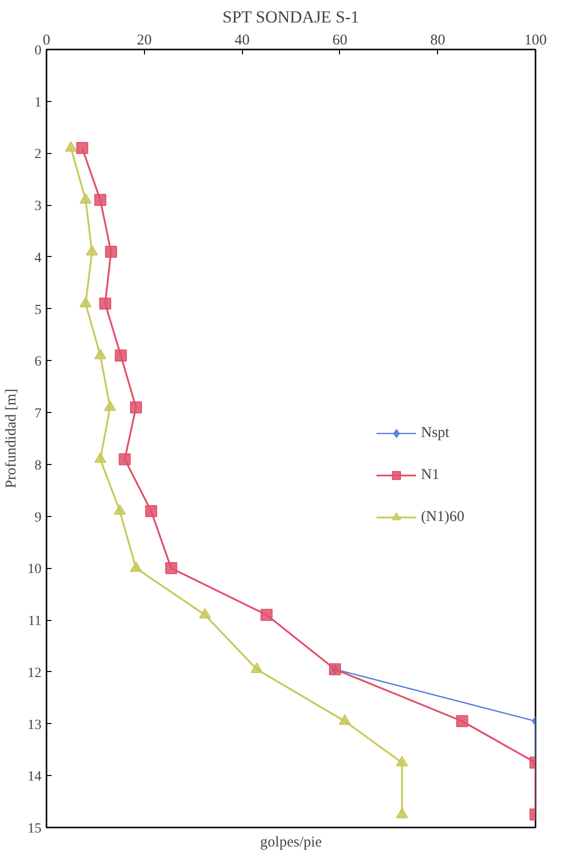 The width and height of the screenshot is (561, 862). I want to click on x-tick-label: 40, so click(242, 40).